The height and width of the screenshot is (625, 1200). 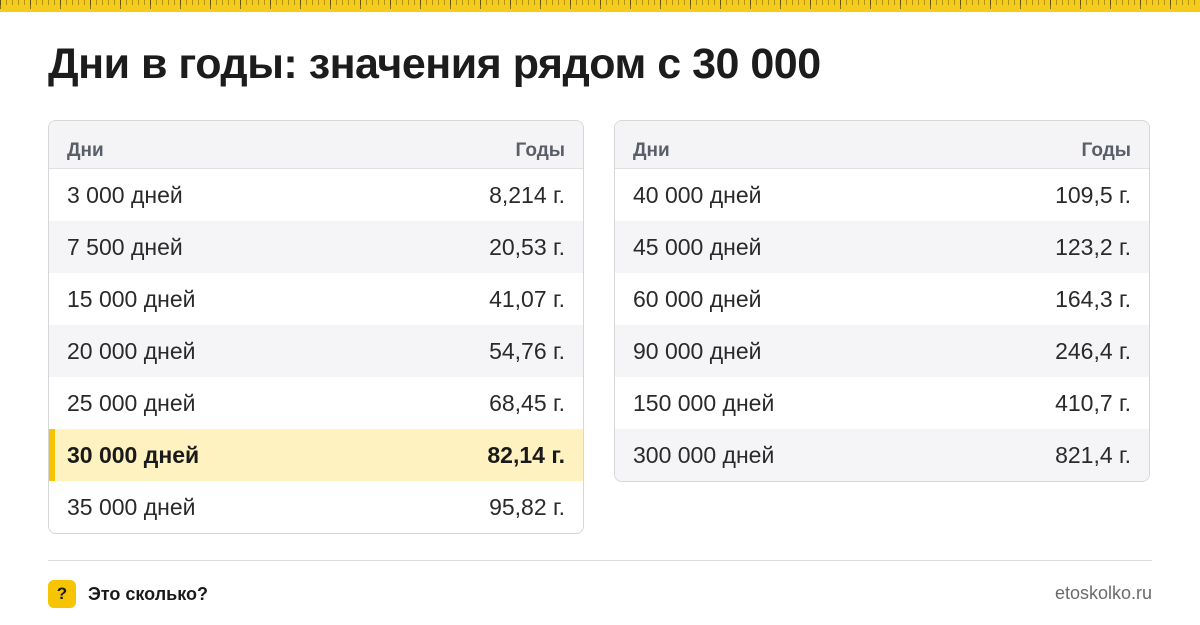 What do you see at coordinates (316, 403) in the screenshot?
I see `table-row: 25 000 дней 68,45 г.` at bounding box center [316, 403].